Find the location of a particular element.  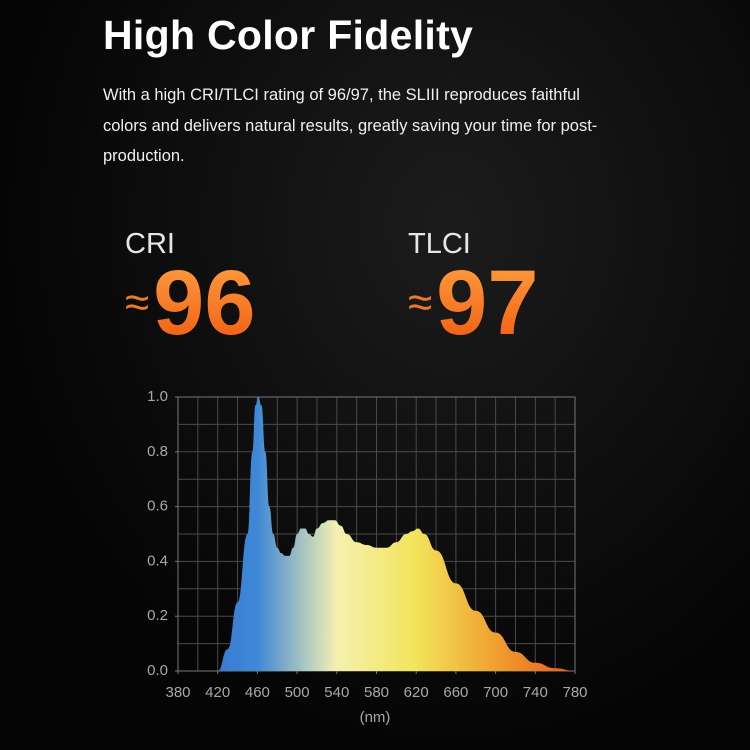

metric-label: TLCI is located at coordinates (439, 244).